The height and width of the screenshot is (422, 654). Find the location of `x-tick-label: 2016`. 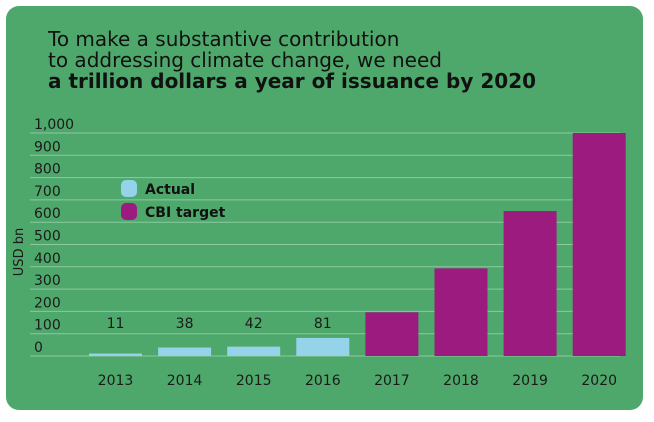

x-tick-label: 2016 is located at coordinates (323, 381).